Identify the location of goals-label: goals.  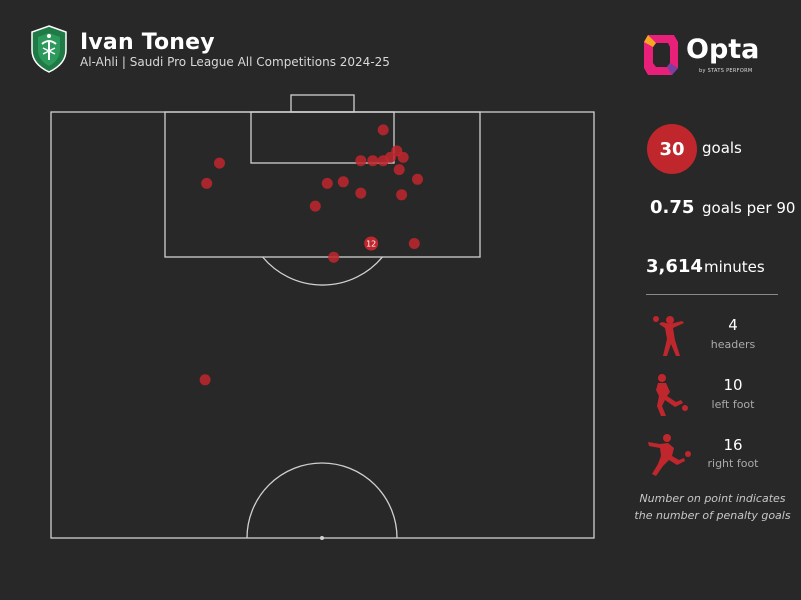
(722, 148).